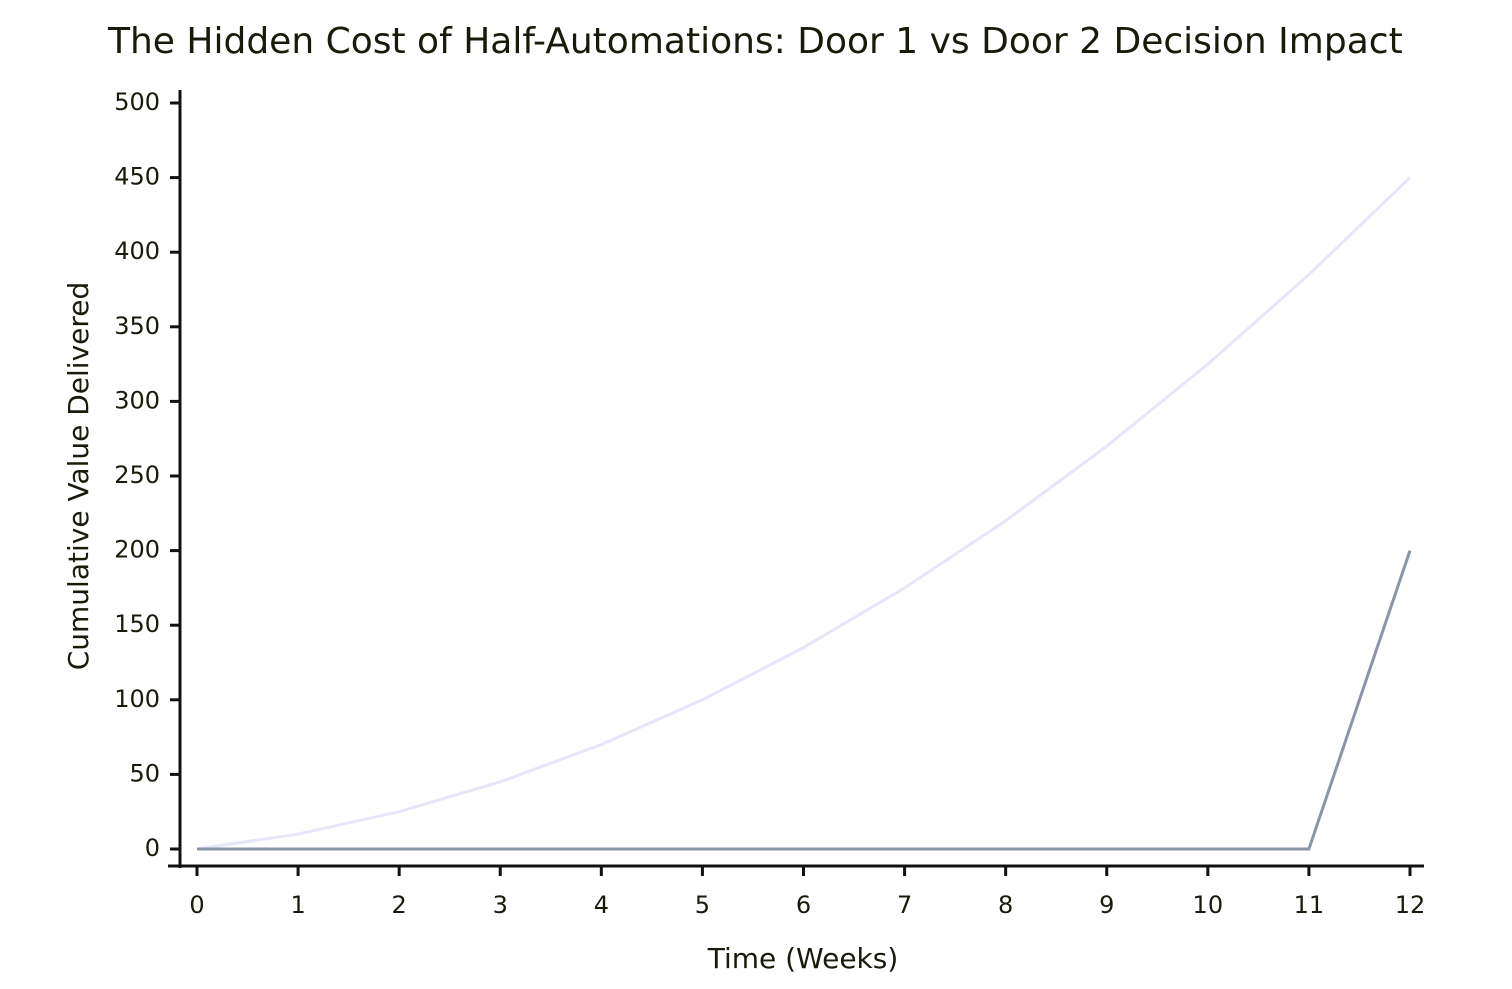  Describe the element at coordinates (137, 475) in the screenshot. I see `y-tick-label: 250` at that location.